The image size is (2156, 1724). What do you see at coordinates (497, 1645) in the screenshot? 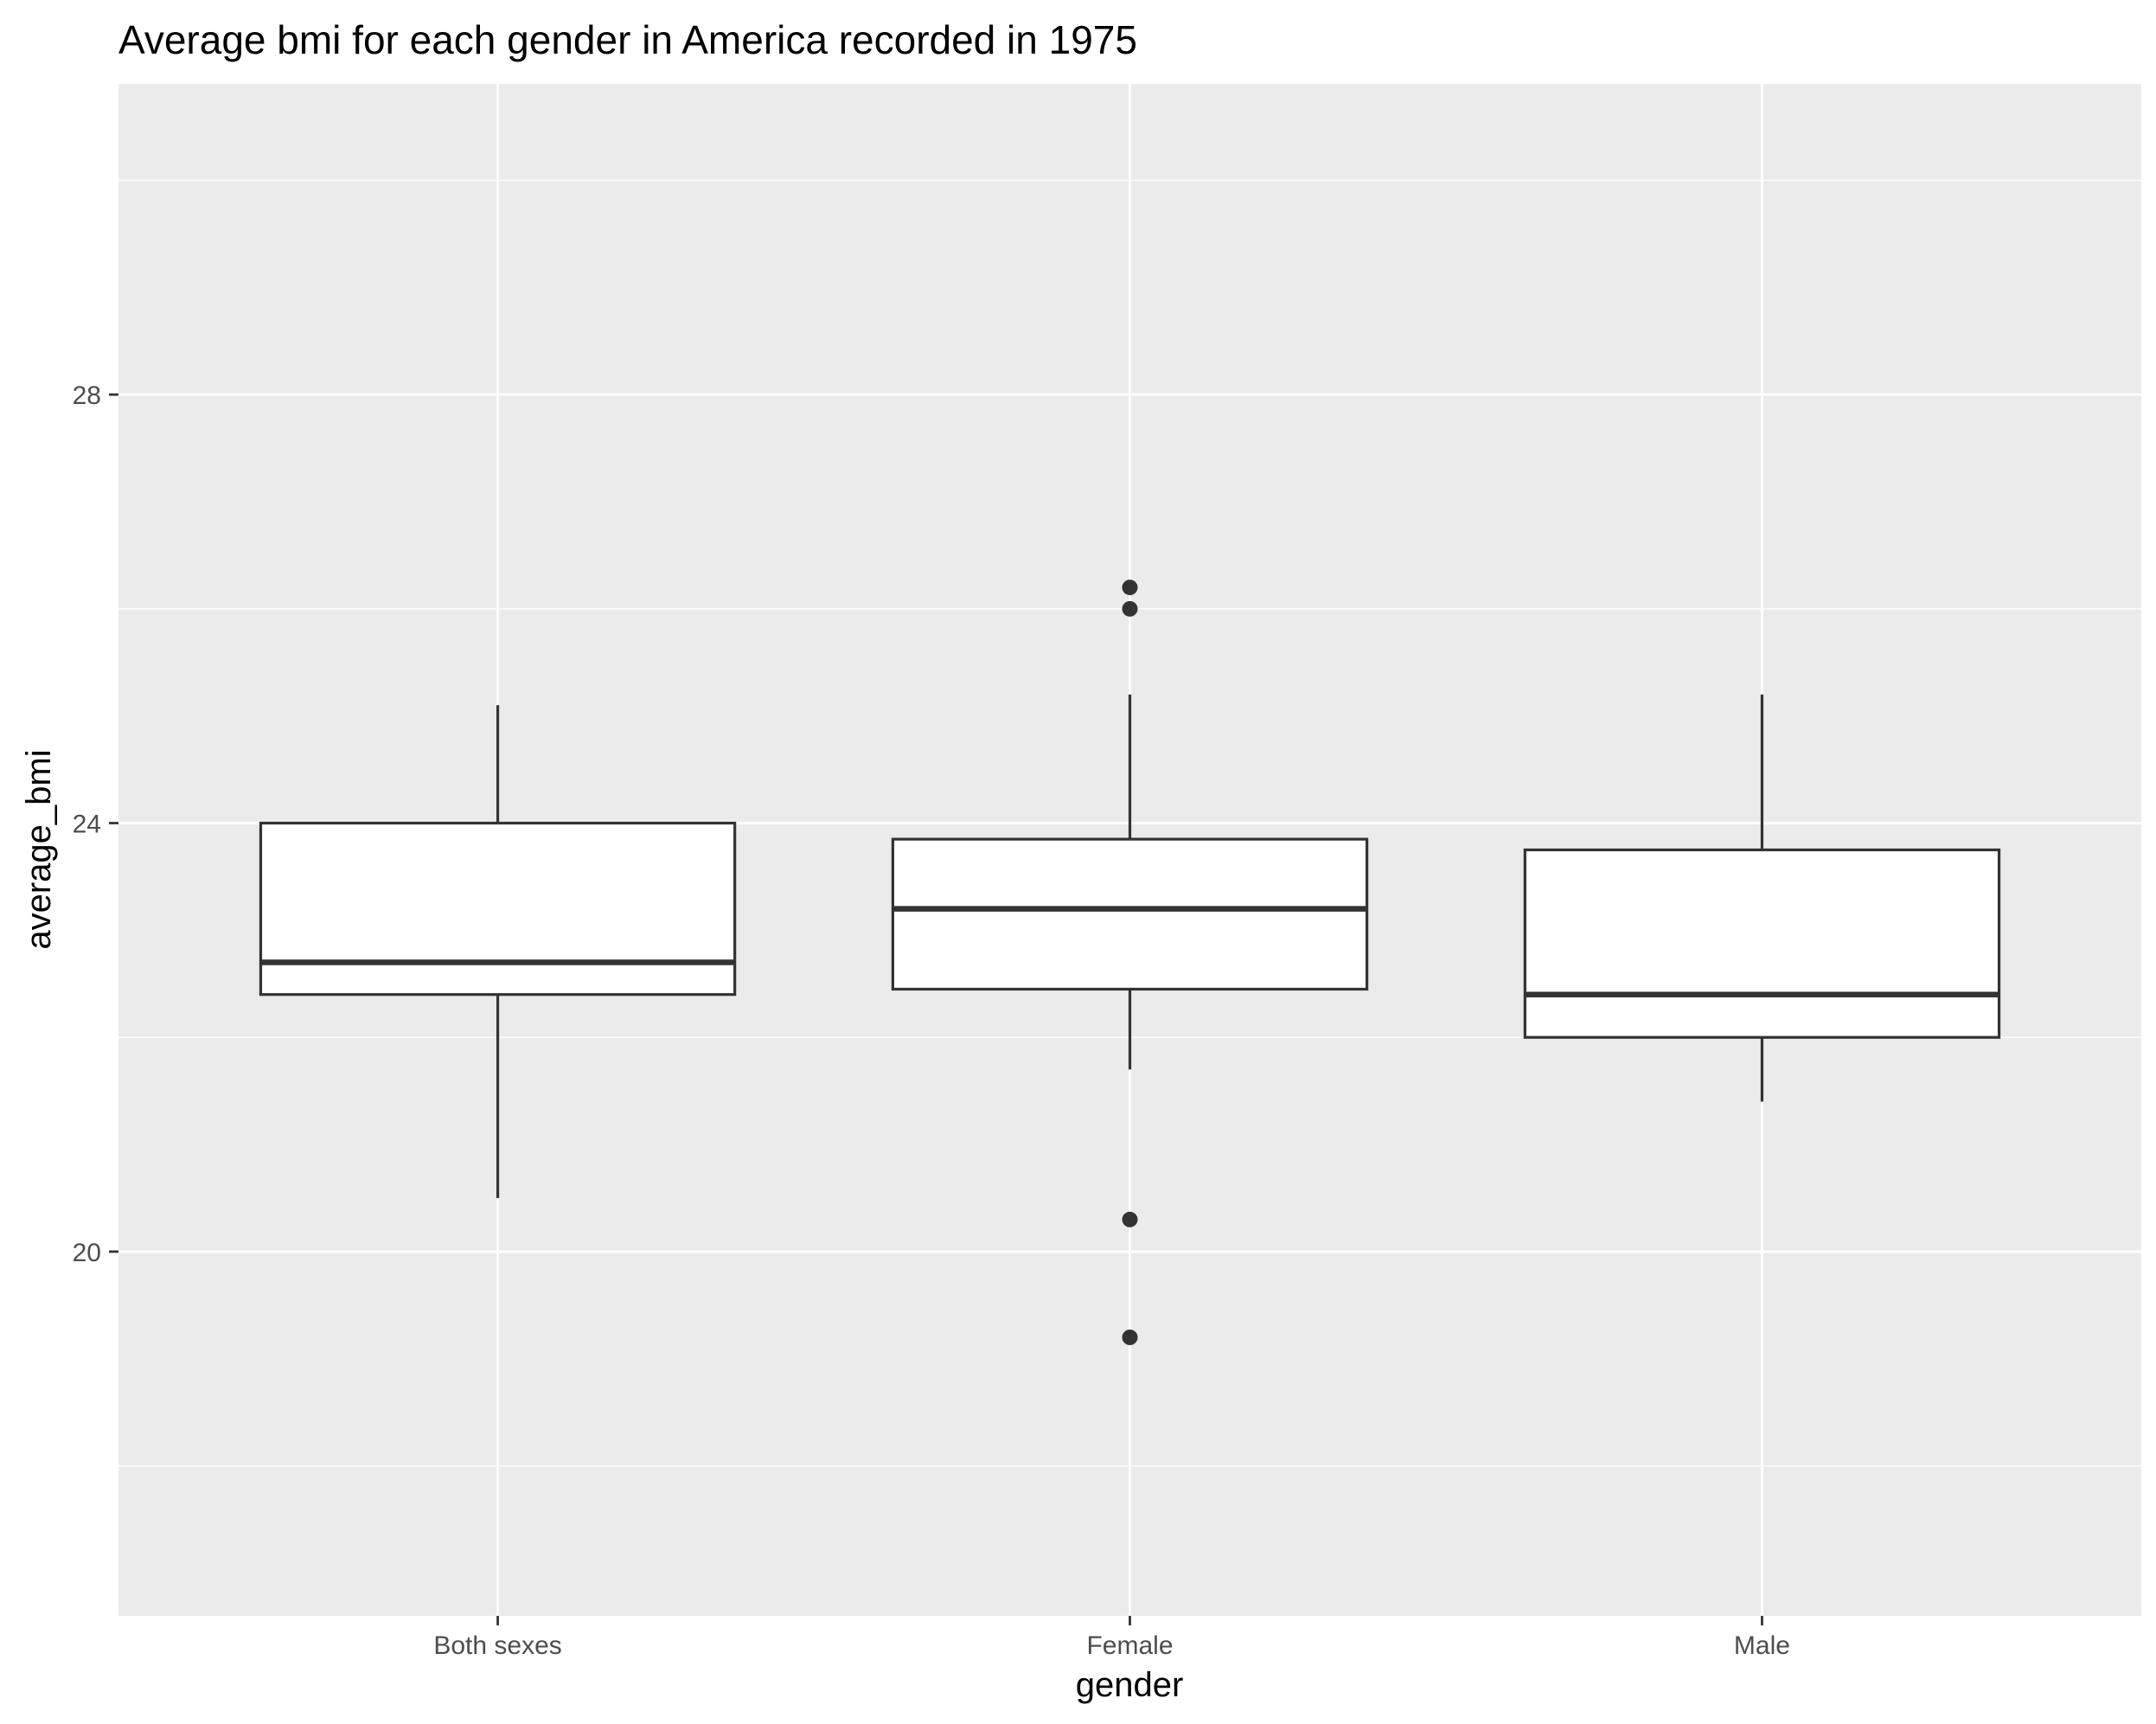
I see `x-tick-label: Both sexes` at bounding box center [497, 1645].